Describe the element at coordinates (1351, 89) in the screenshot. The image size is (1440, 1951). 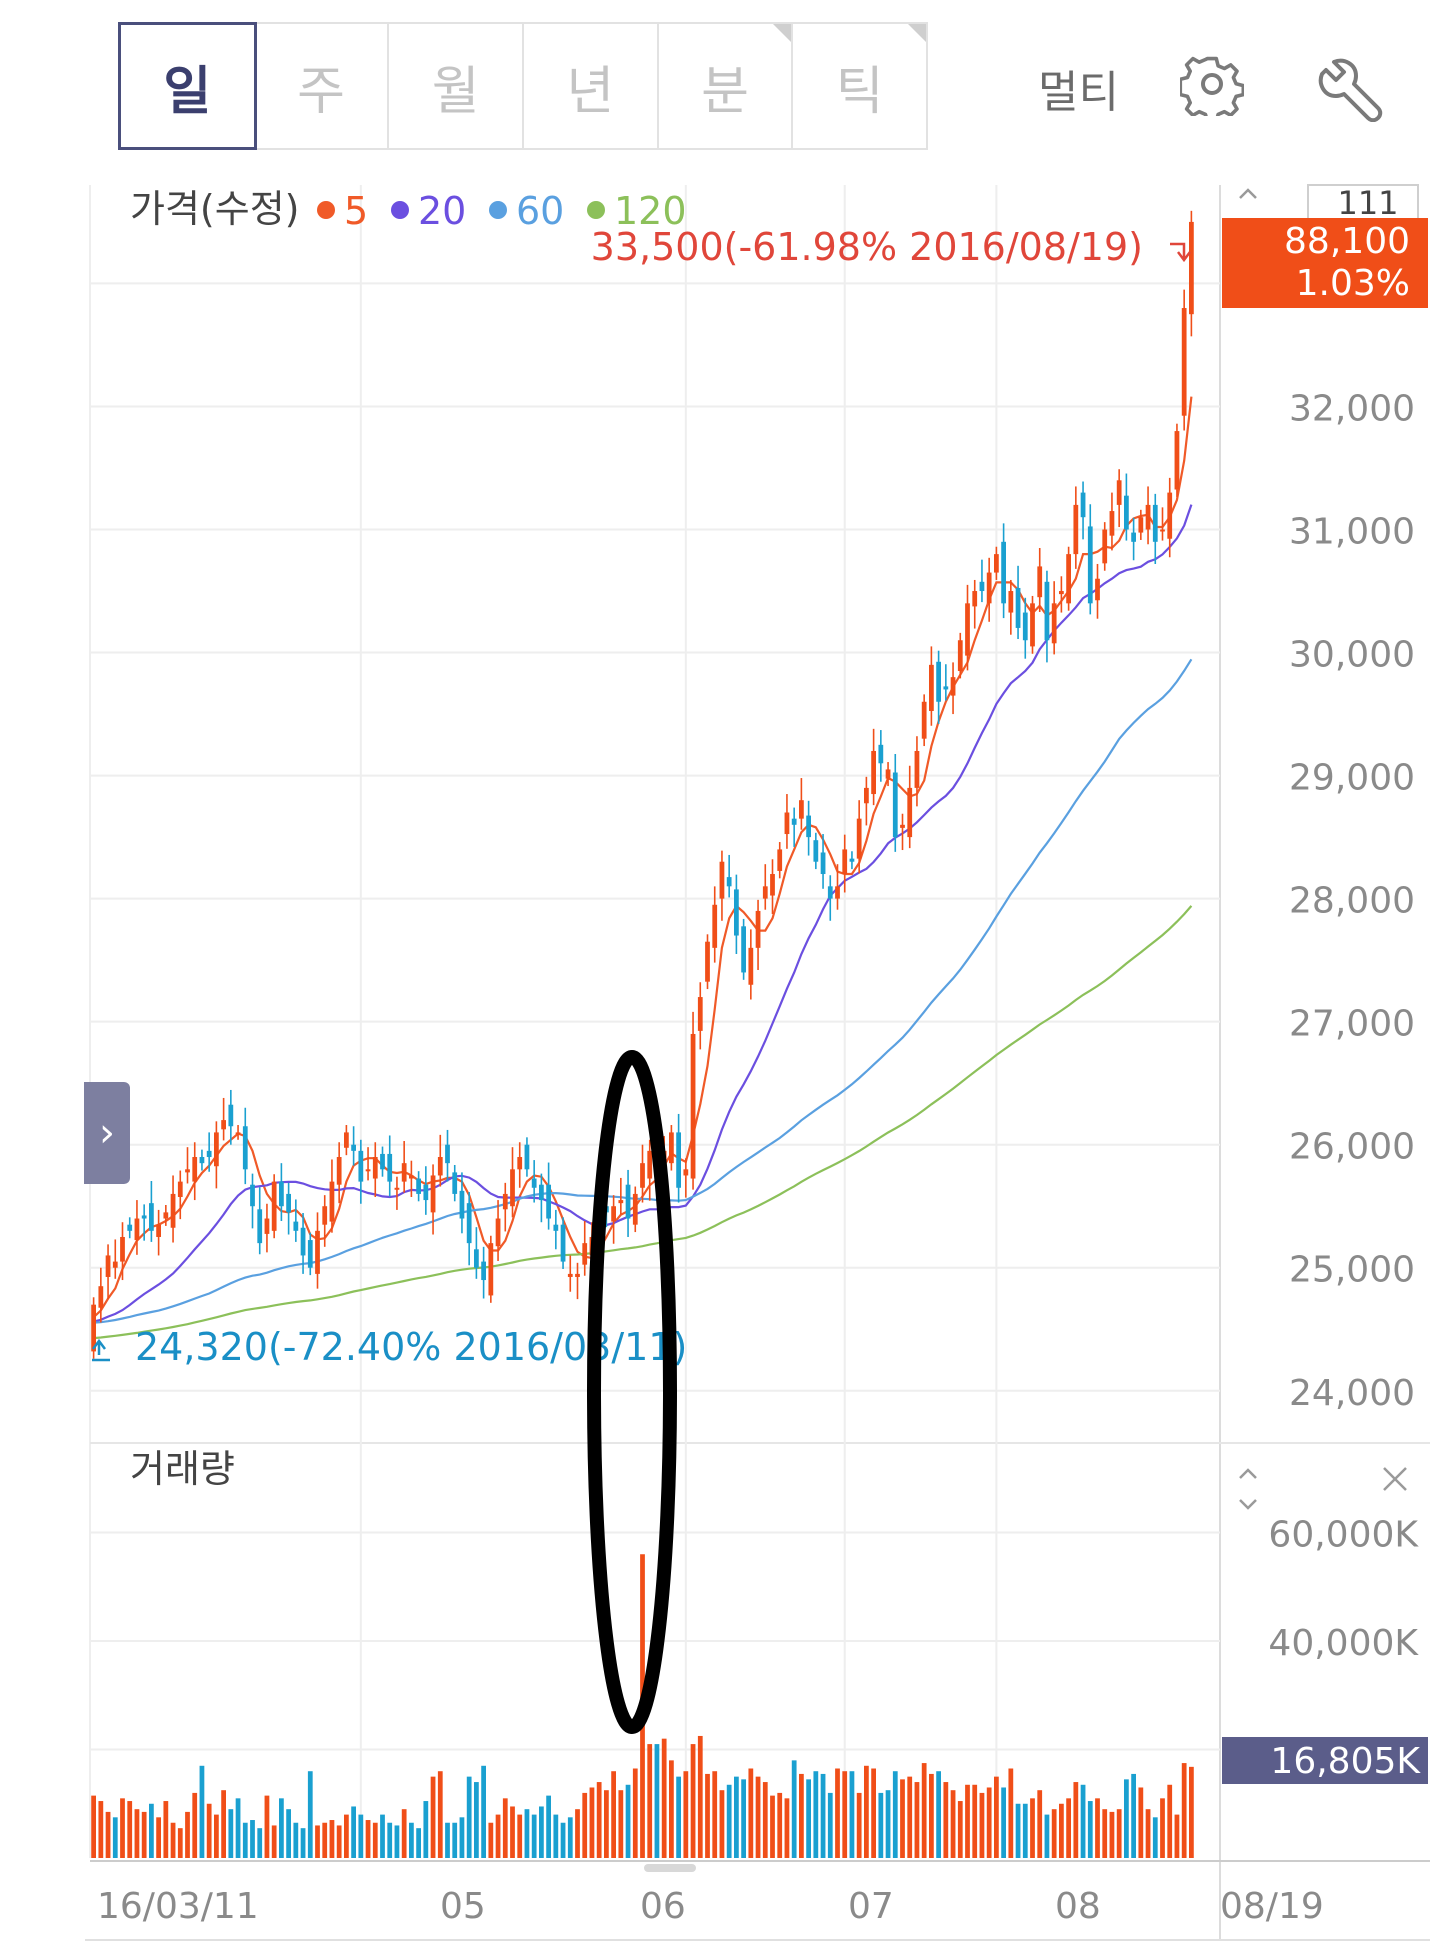
I see `wrench-icon` at that location.